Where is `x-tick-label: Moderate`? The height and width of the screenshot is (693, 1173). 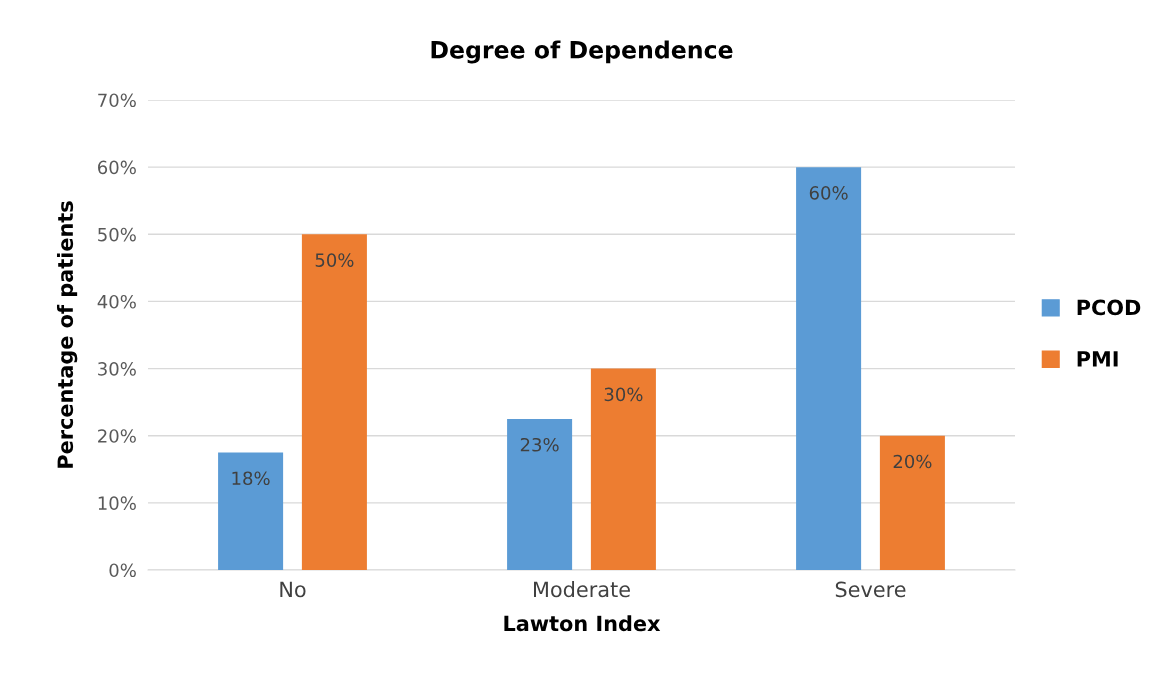
x-tick-label: Moderate is located at coordinates (582, 589).